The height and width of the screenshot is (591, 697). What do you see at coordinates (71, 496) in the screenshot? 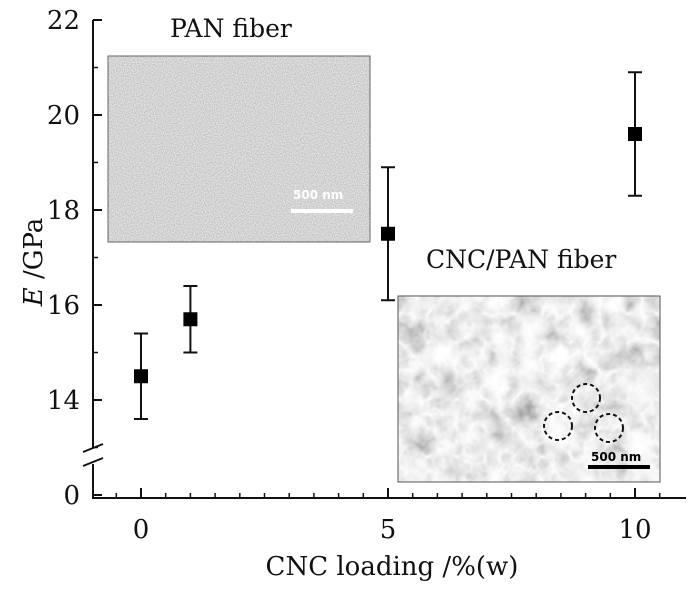
I see `y-tick-label: 0` at bounding box center [71, 496].